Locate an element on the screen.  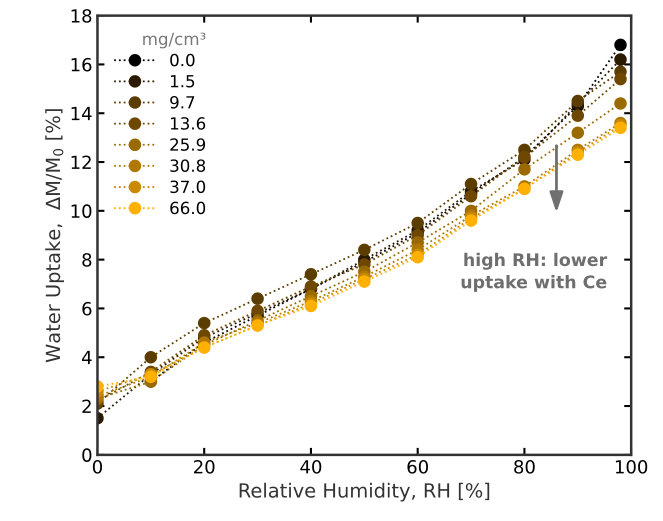
annotation: high RH: lower uptake with Ce is located at coordinates (535, 272).